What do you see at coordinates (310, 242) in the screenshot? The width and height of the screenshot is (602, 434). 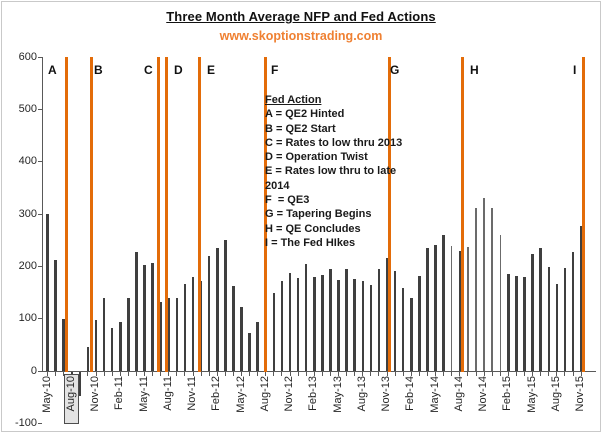 I see `legend-item: I = The Fed HIkes` at bounding box center [310, 242].